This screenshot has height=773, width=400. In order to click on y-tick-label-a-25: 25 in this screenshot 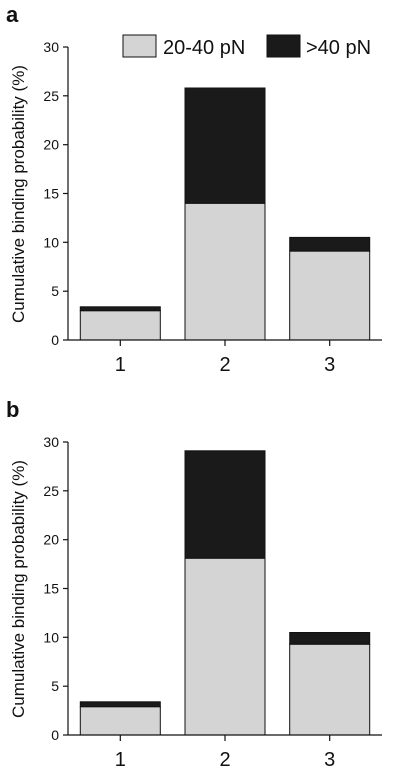, I will do `click(51, 96)`.